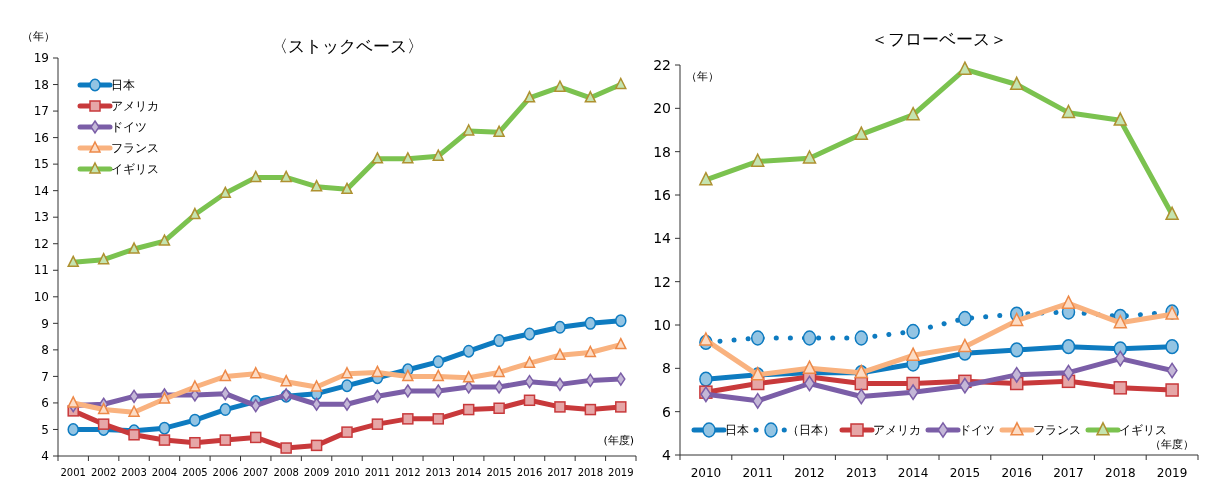  I want to click on y-tick-label: 18, so click(41, 84).